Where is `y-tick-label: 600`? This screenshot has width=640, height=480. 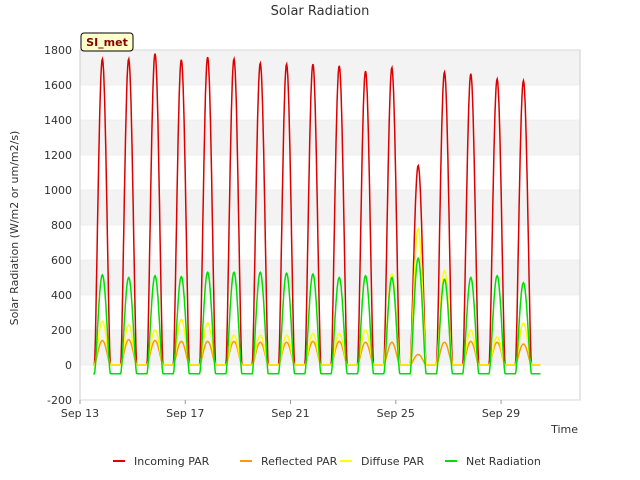 y-tick-label: 600 is located at coordinates (61, 260).